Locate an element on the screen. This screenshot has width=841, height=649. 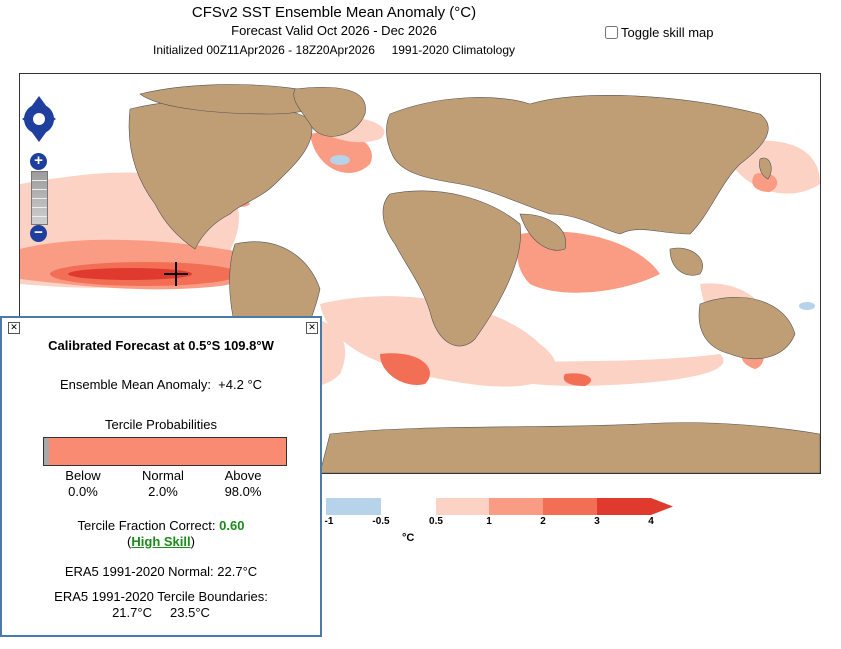
skill-map-toggle: Toggle skill map is located at coordinates (659, 32).